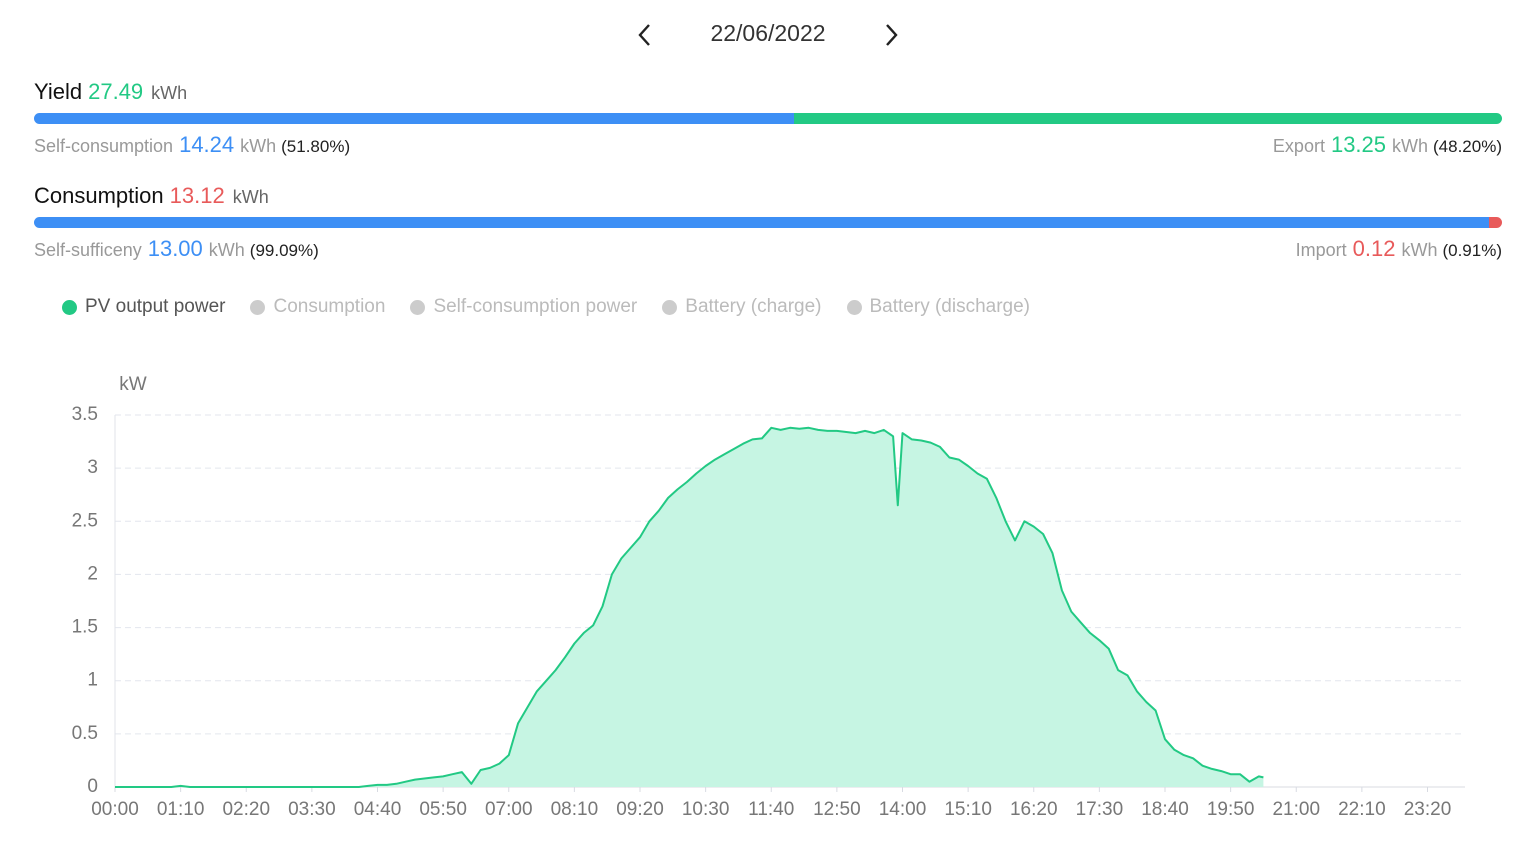 This screenshot has width=1536, height=844. Describe the element at coordinates (316, 146) in the screenshot. I see `share-percent: (51.80%)` at that location.